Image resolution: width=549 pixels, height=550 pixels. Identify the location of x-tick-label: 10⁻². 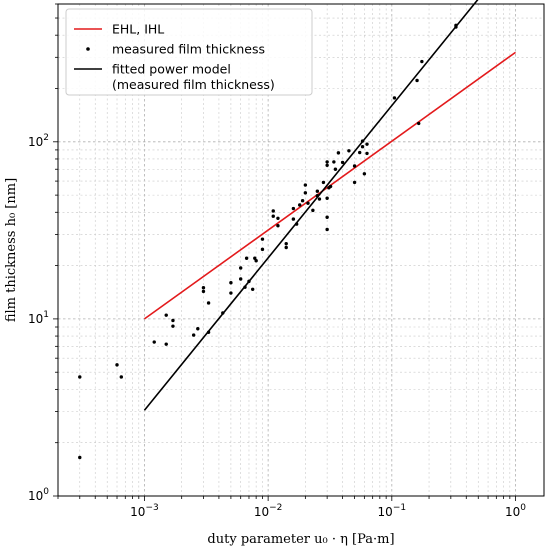
(268, 511).